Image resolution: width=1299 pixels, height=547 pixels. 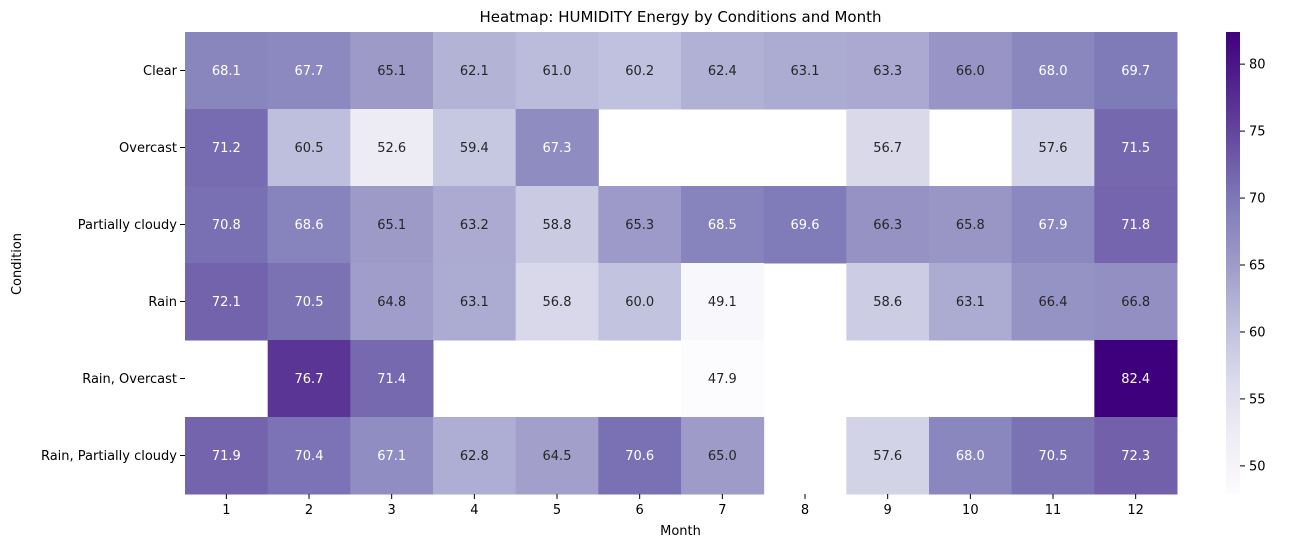 I want to click on x-tick-label: 2, so click(x=309, y=510).